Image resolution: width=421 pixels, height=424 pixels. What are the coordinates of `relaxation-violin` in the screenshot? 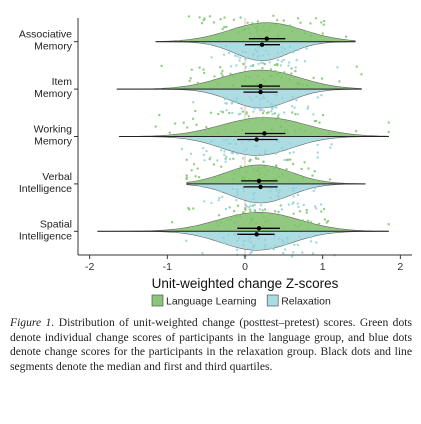 It's located at (239, 98).